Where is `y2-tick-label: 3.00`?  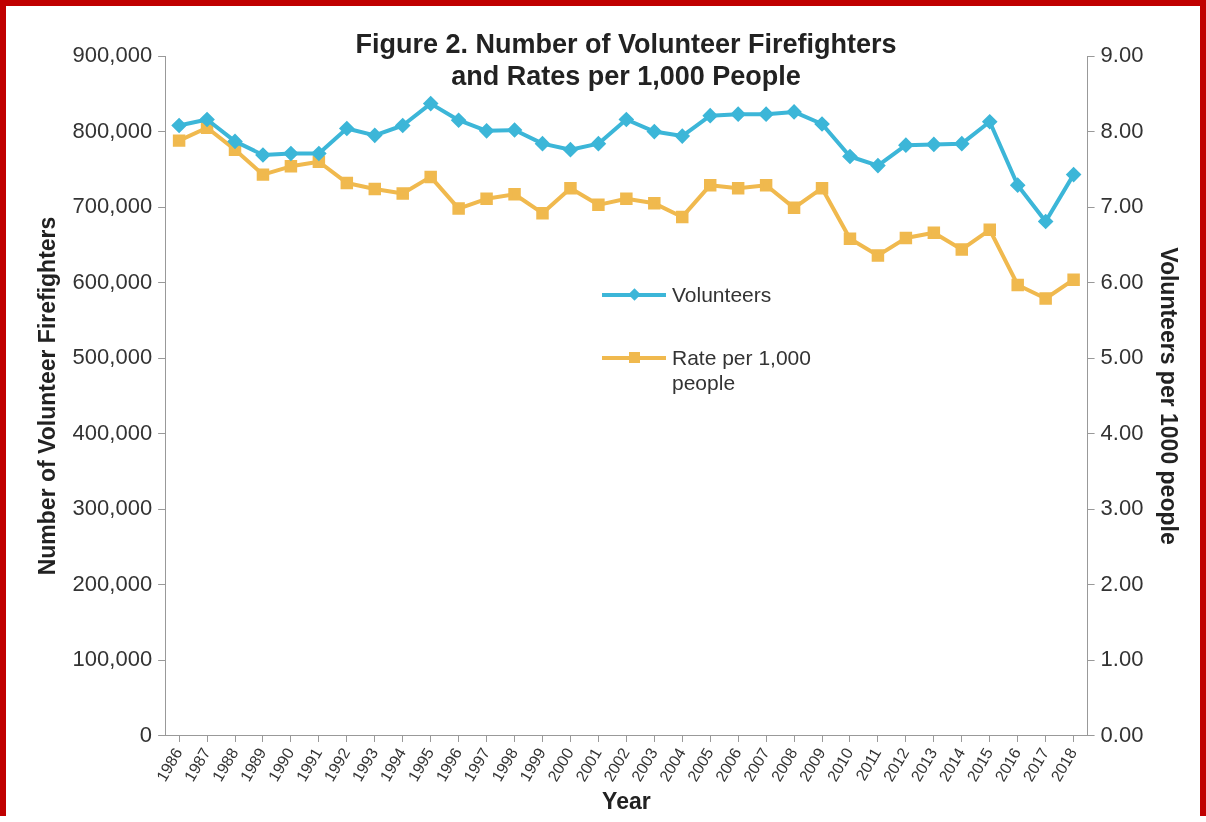 y2-tick-label: 3.00 is located at coordinates (1122, 508).